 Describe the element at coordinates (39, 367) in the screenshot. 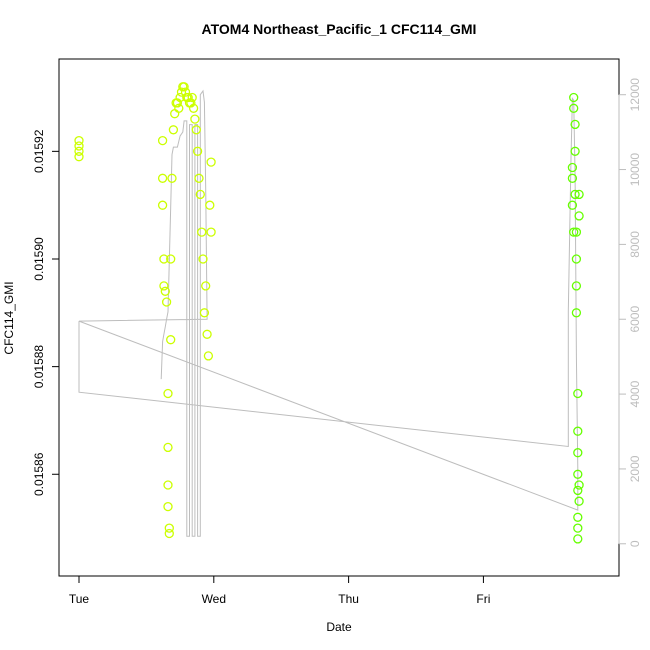

I see `y-tick-label: 0.01588` at that location.